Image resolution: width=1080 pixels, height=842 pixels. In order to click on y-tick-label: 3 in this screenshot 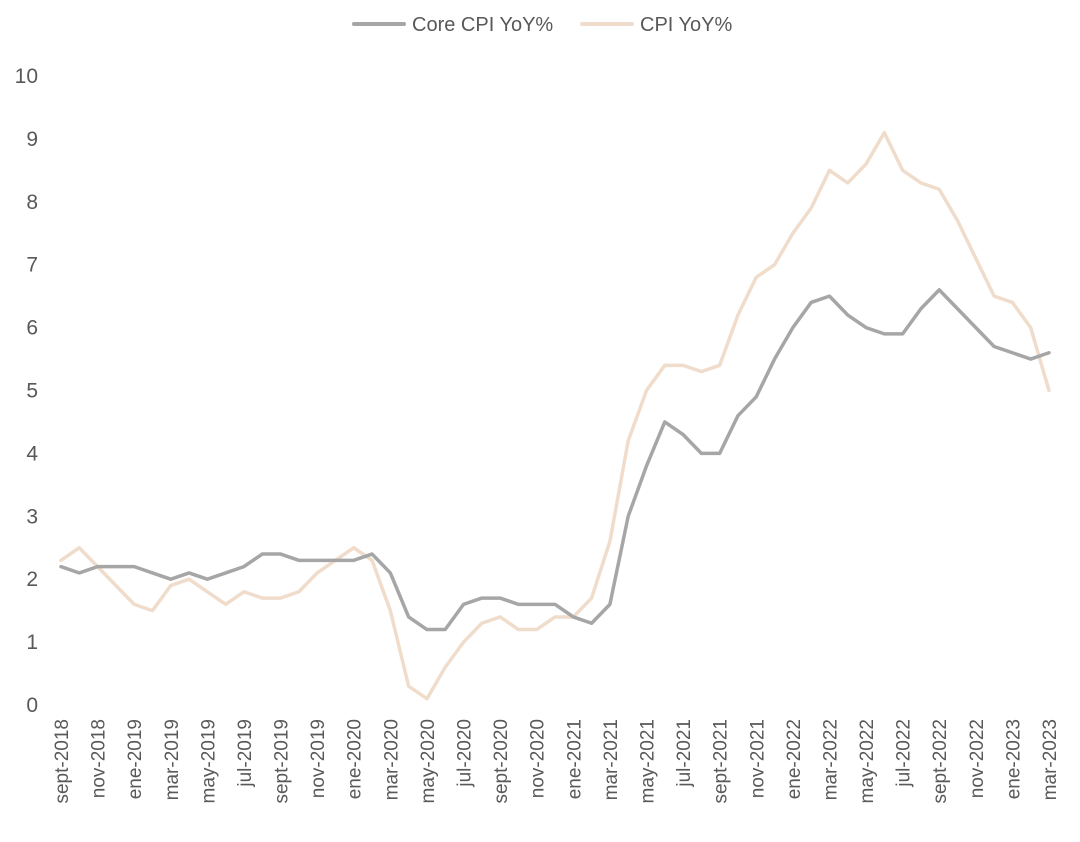, I will do `click(32, 516)`.